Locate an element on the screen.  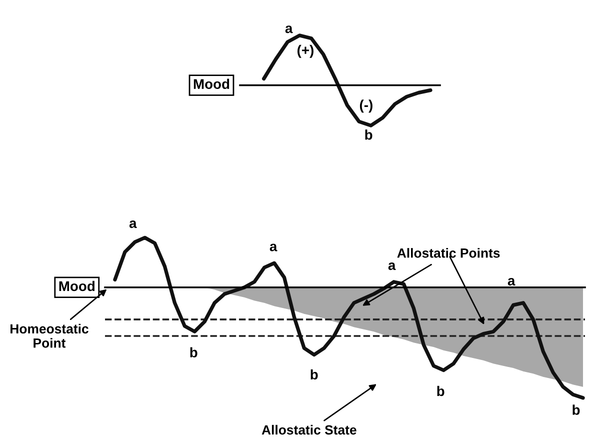
annotation: Allostatic Points is located at coordinates (448, 253).